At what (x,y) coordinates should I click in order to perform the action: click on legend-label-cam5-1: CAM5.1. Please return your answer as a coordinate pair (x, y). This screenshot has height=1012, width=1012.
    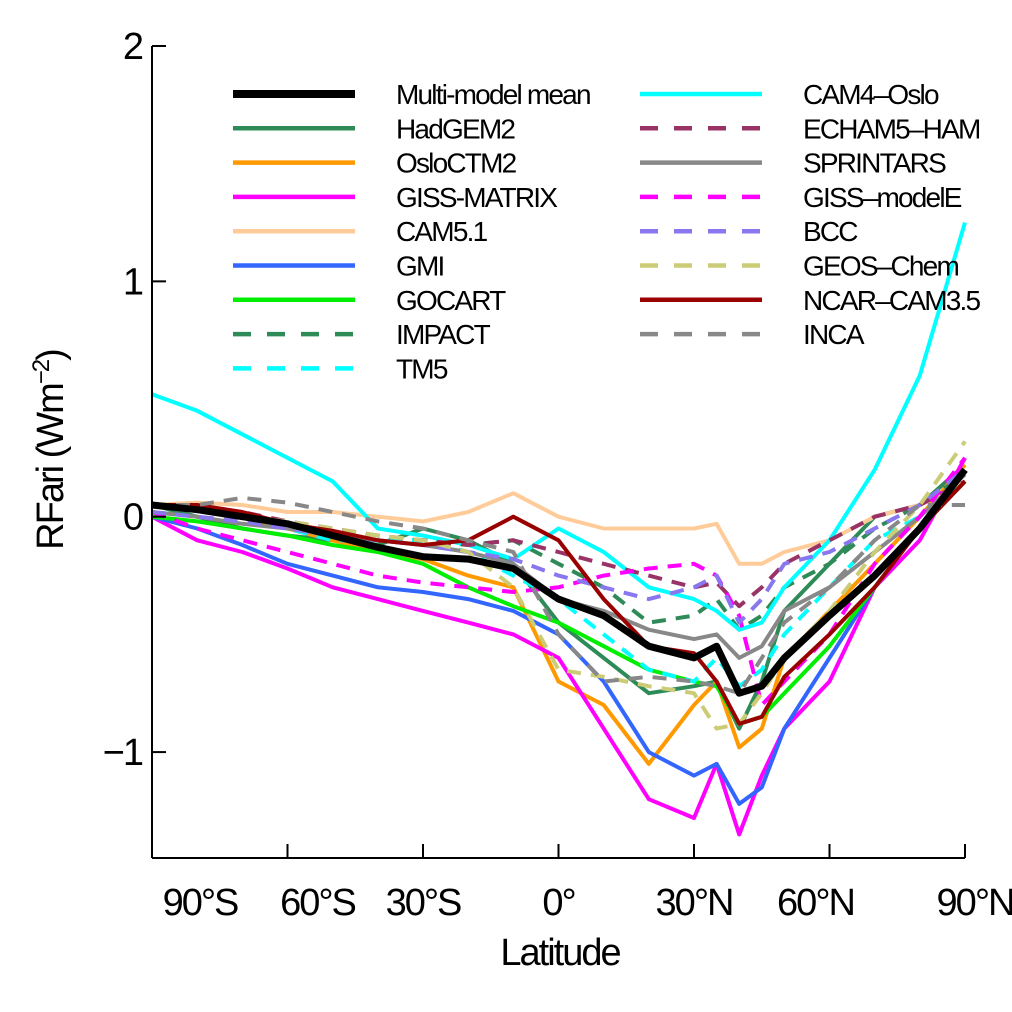
    Looking at the image, I should click on (442, 231).